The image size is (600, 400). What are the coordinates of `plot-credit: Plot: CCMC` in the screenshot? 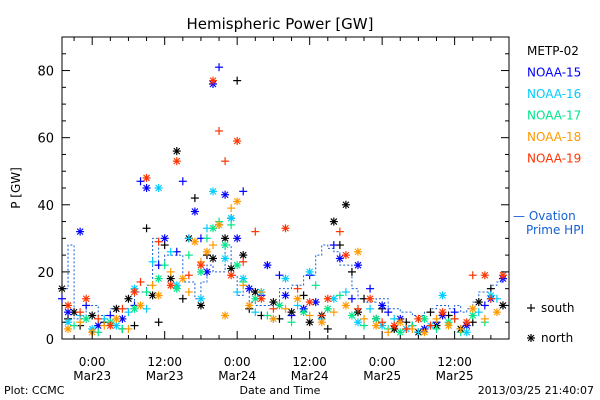 It's located at (34, 390).